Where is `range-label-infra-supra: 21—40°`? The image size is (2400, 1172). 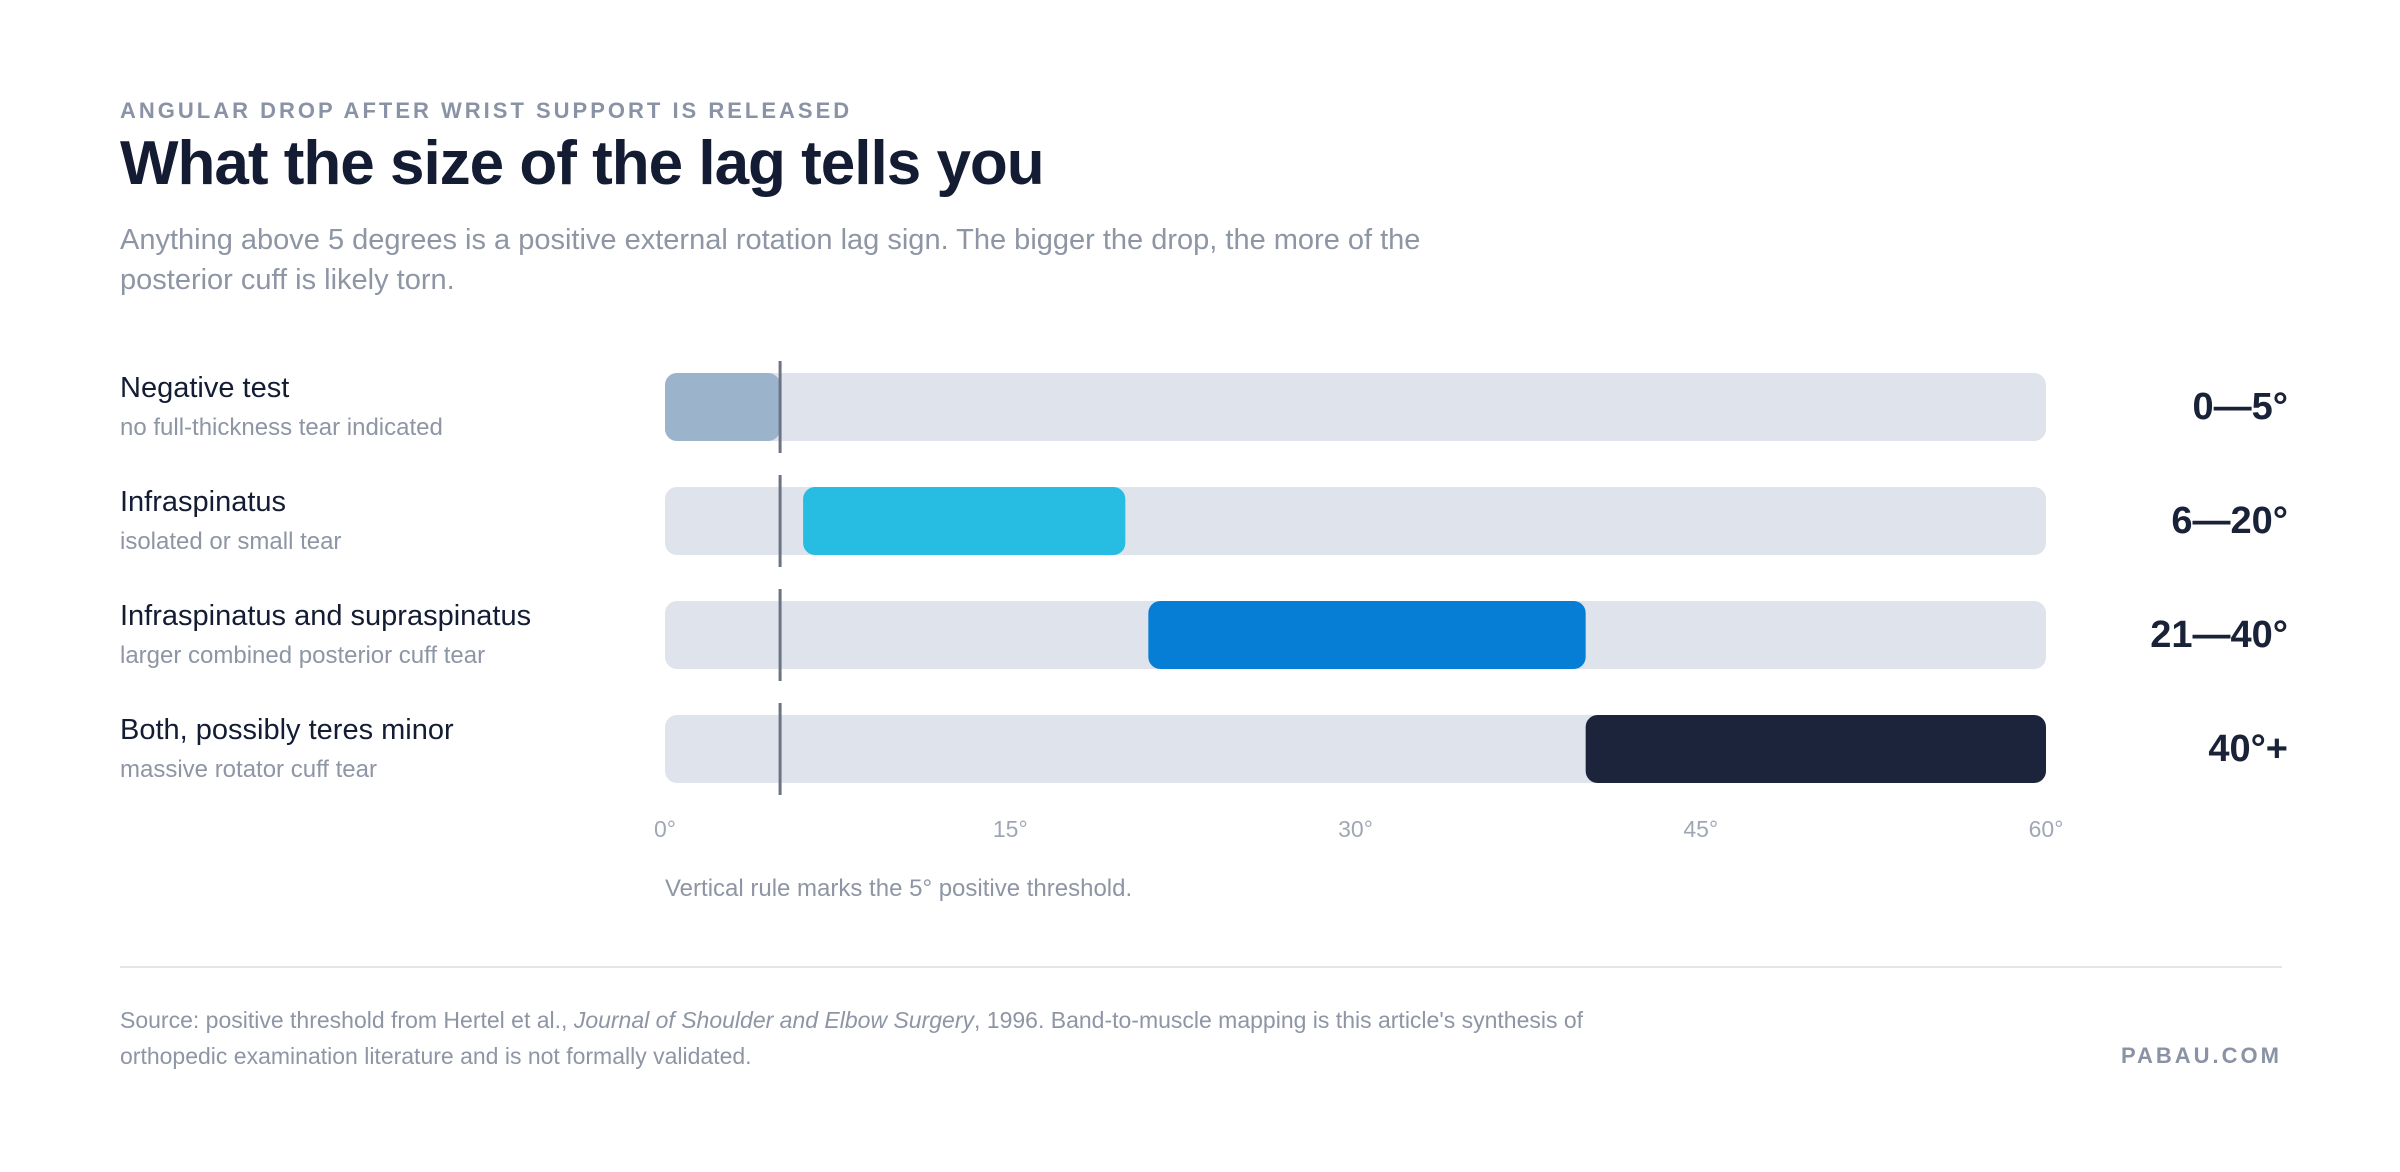
range-label-infra-supra: 21—40° is located at coordinates (2219, 635).